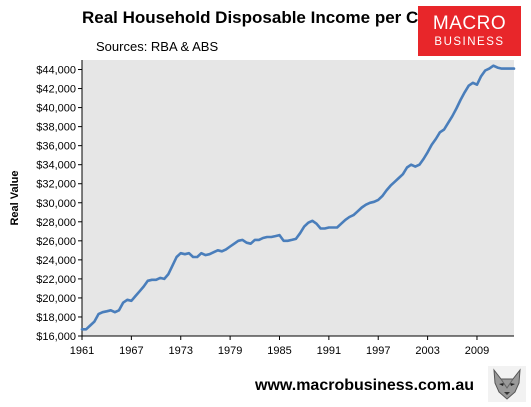  I want to click on y-tick-label: $20,000, so click(56, 299).